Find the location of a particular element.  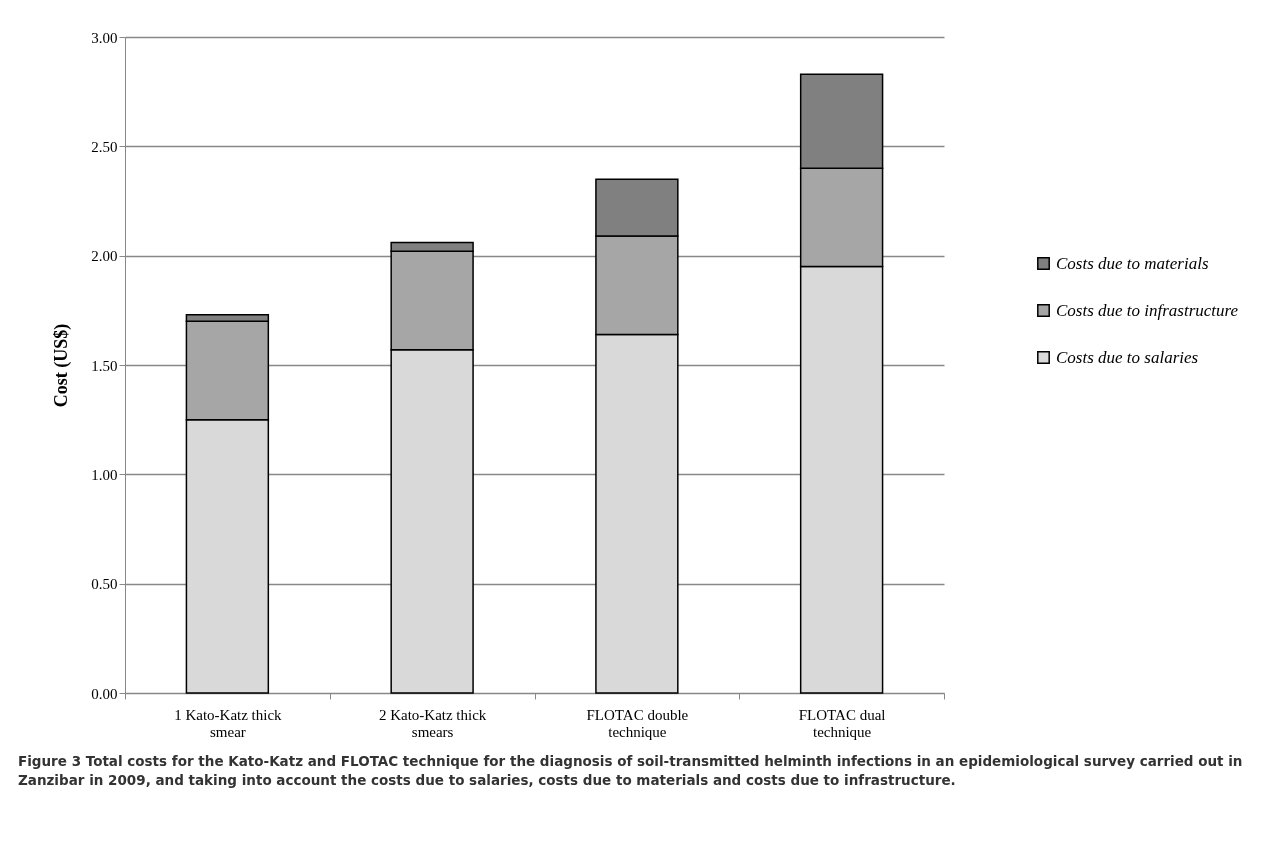

legend-label: Costs due to salaries is located at coordinates (1127, 357).